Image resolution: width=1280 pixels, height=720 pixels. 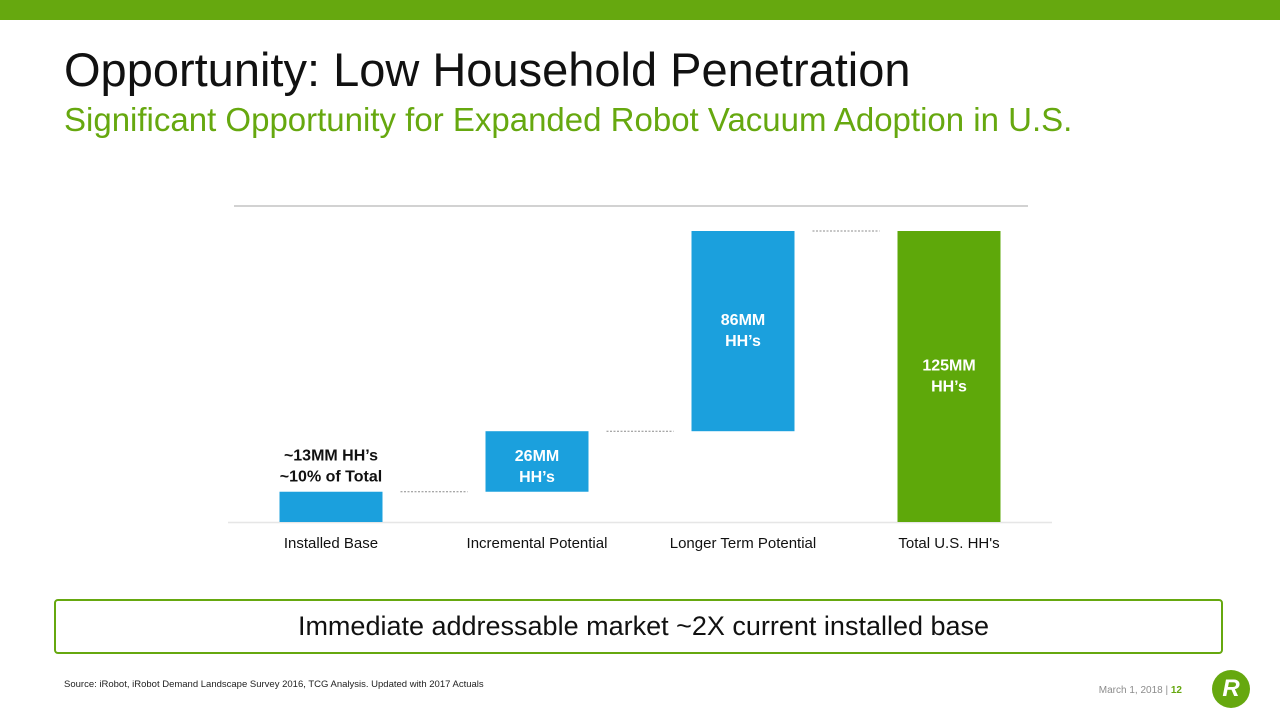 I want to click on data-label-1-line-1: ~13MM HH’s, so click(x=331, y=456).